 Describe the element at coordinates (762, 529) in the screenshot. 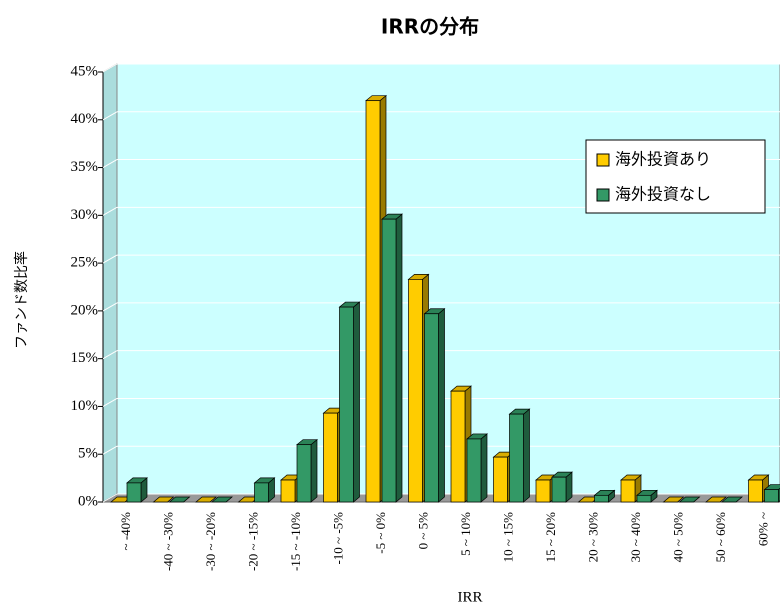

I see `x-tick-label: 60% ~` at that location.